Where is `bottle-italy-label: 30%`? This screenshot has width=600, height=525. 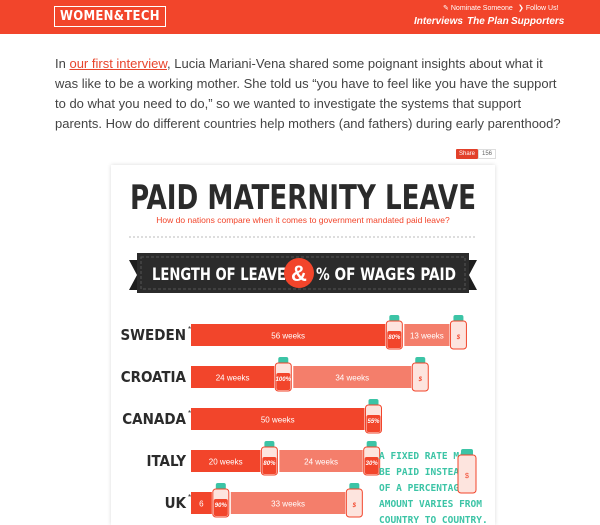
bottle-italy-label: 30% is located at coordinates (372, 464).